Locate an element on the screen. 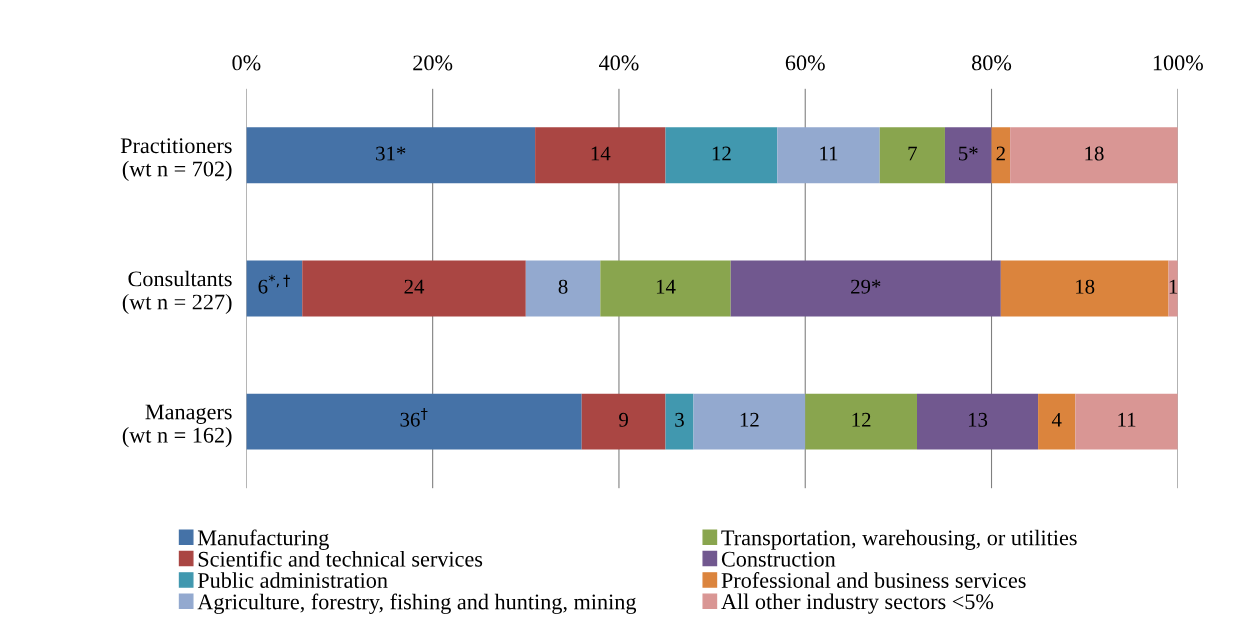 Image resolution: width=1257 pixels, height=634 pixels. y-tick-label: Managers (wt n = 162) is located at coordinates (177, 426).